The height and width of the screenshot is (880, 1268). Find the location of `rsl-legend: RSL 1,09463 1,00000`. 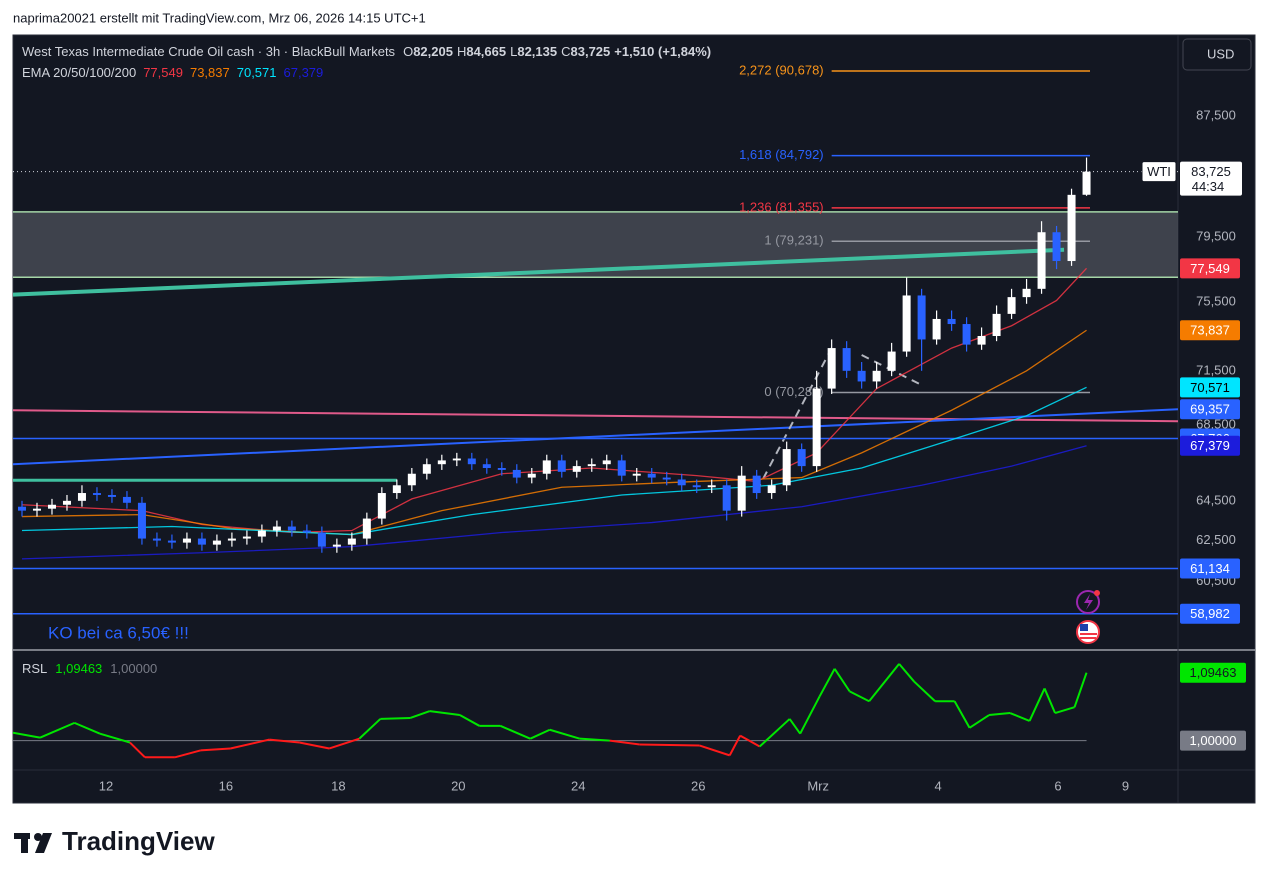

rsl-legend: RSL 1,09463 1,00000 is located at coordinates (89, 668).